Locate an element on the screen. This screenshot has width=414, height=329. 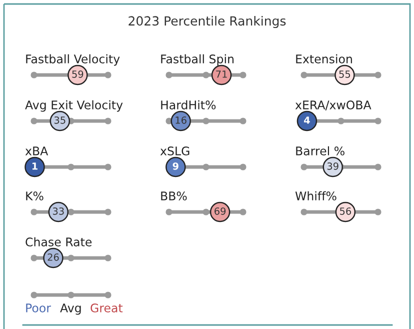
data-label: 69 is located at coordinates (220, 211).